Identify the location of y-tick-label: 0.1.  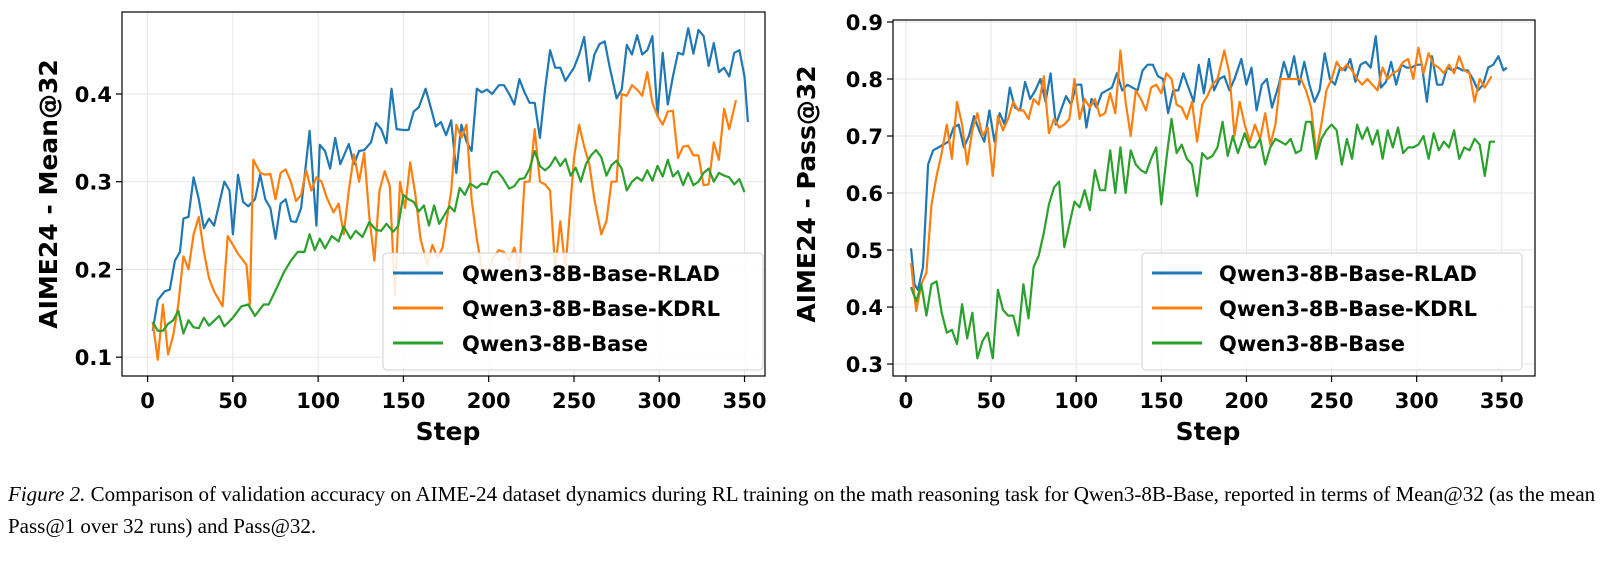
(93, 358).